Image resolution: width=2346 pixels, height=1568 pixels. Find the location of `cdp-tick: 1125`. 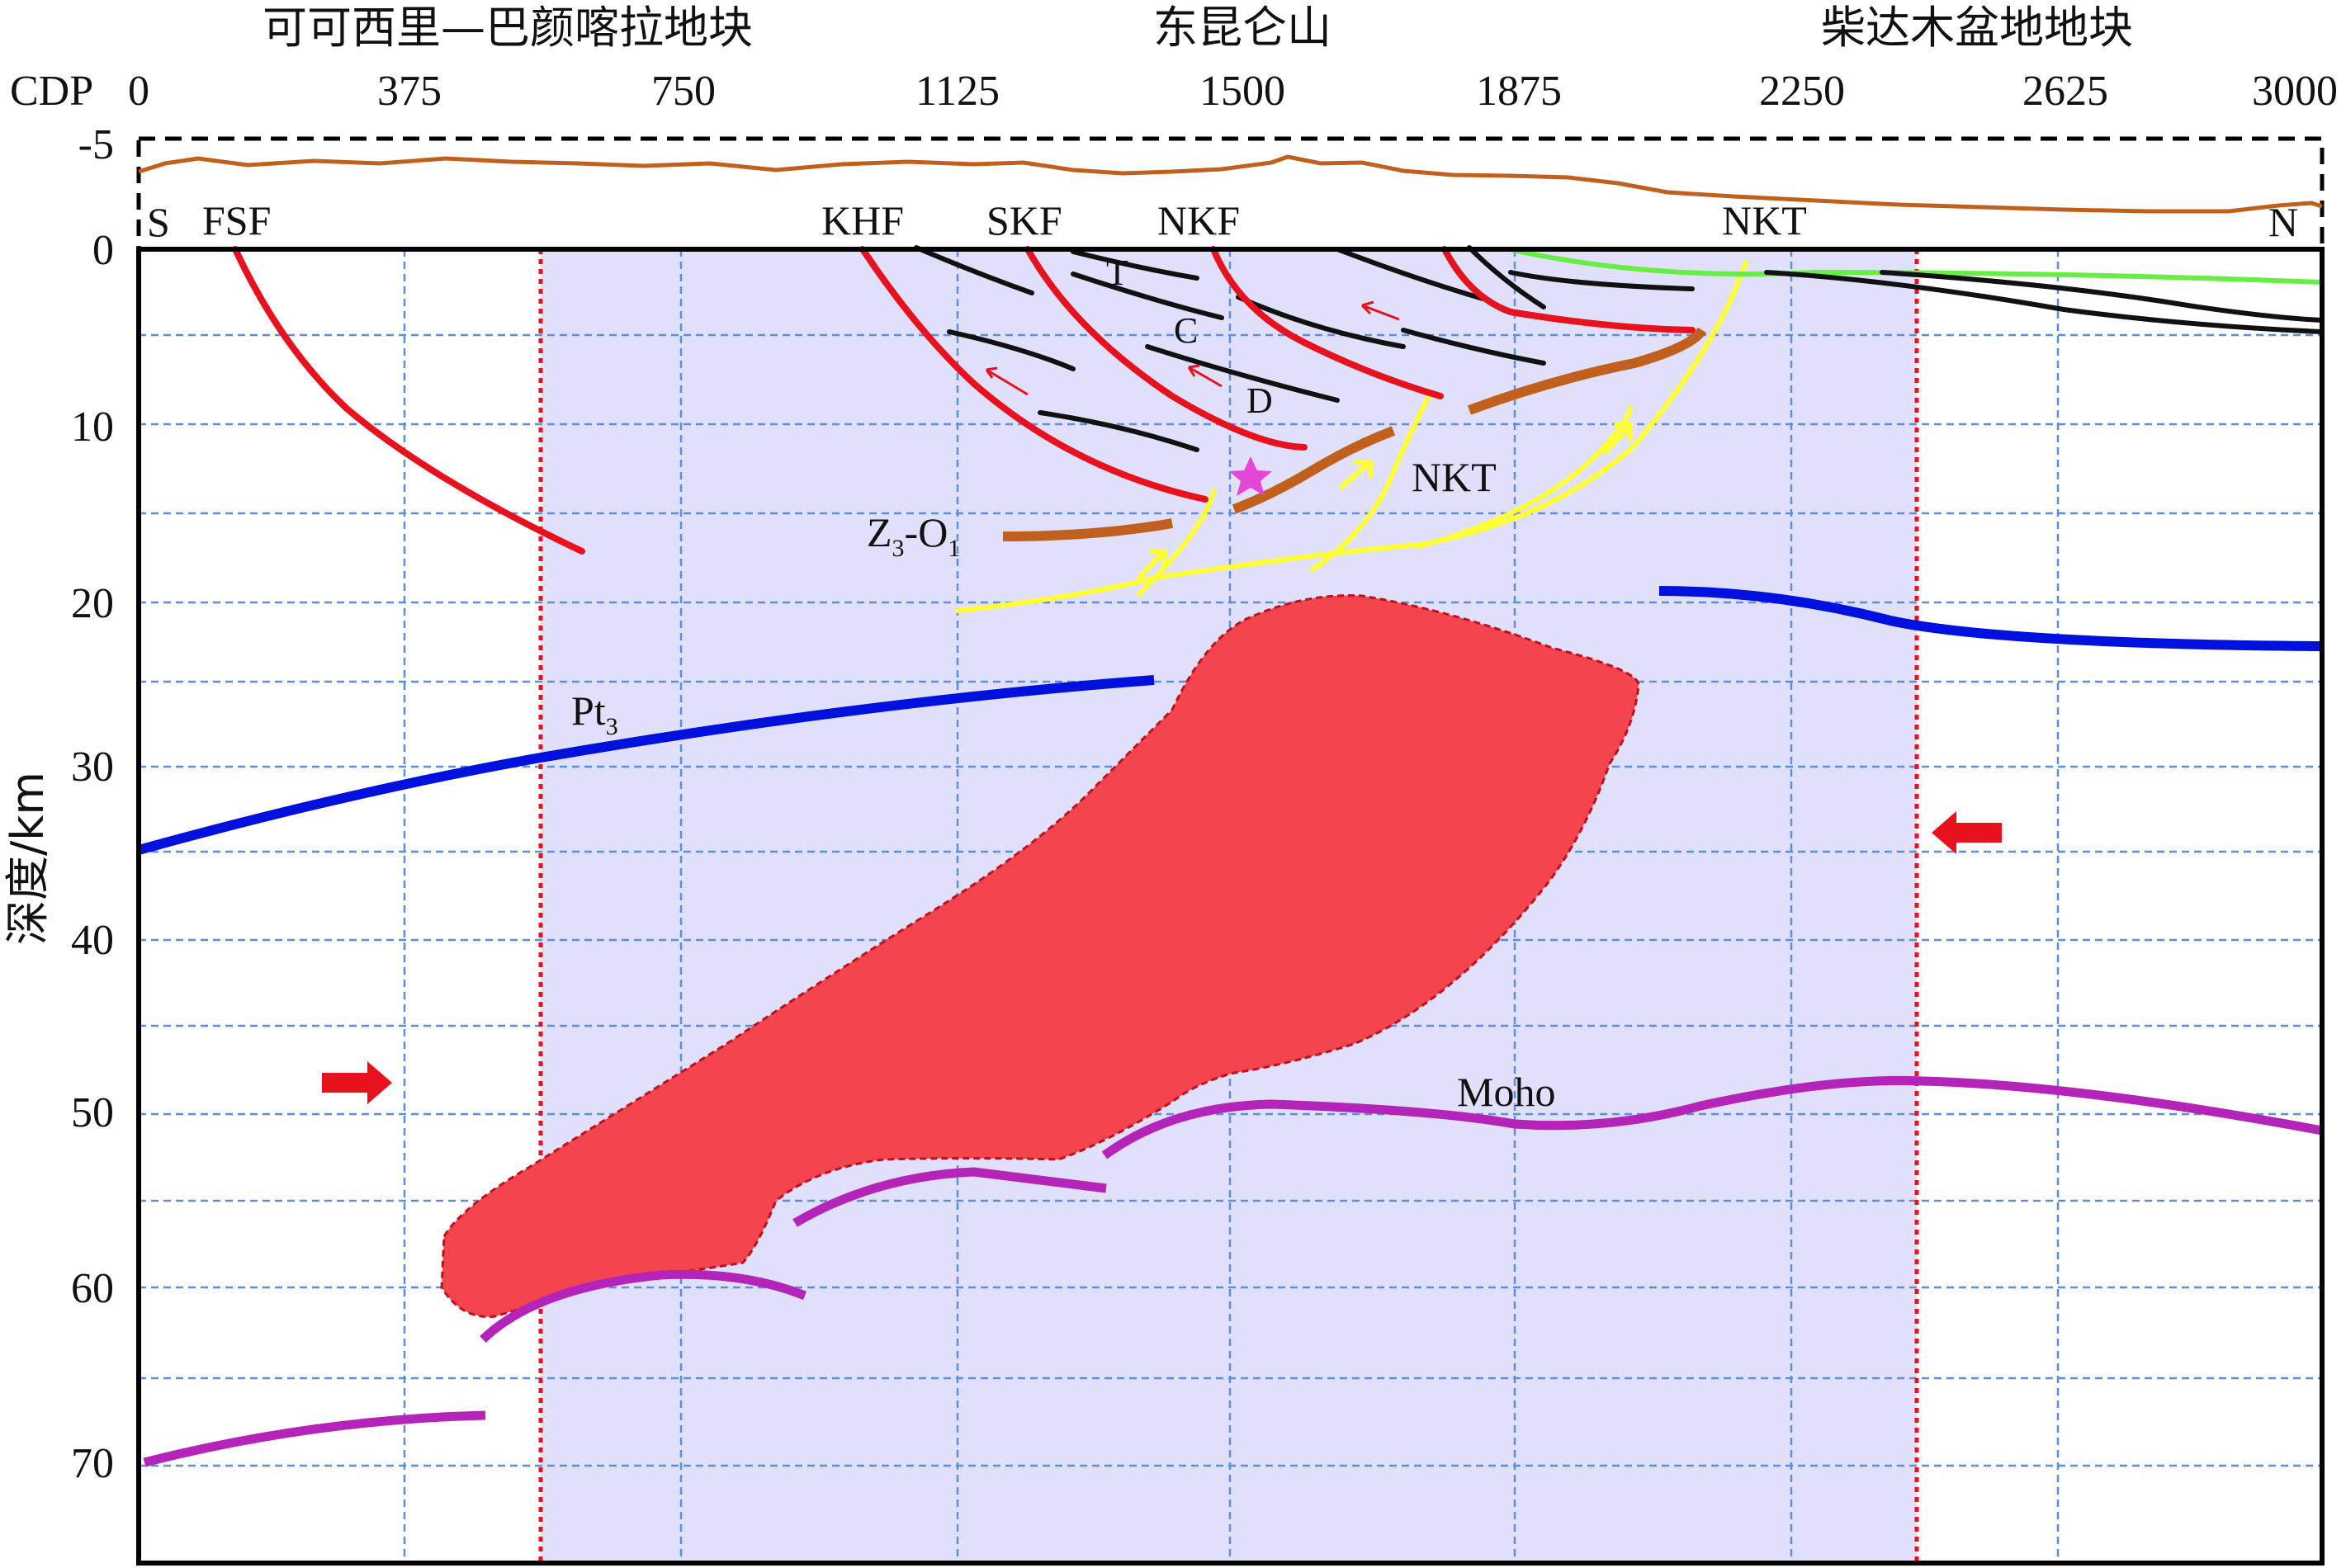

cdp-tick: 1125 is located at coordinates (957, 91).